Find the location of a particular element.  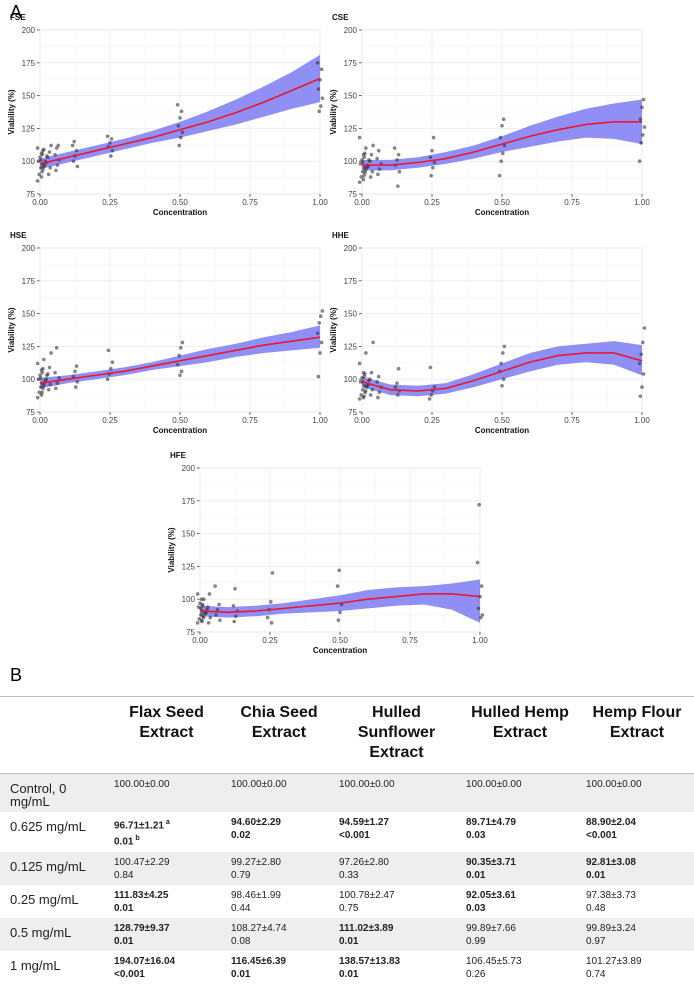

table-cell: 94.60±2.29 0.02 is located at coordinates (279, 832).